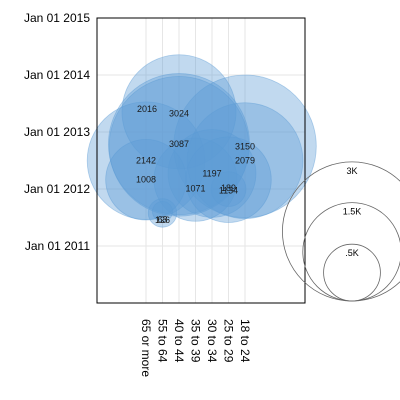  Describe the element at coordinates (341, 231) in the screenshot. I see `size-legend: 3K 1.5K .5K` at that location.